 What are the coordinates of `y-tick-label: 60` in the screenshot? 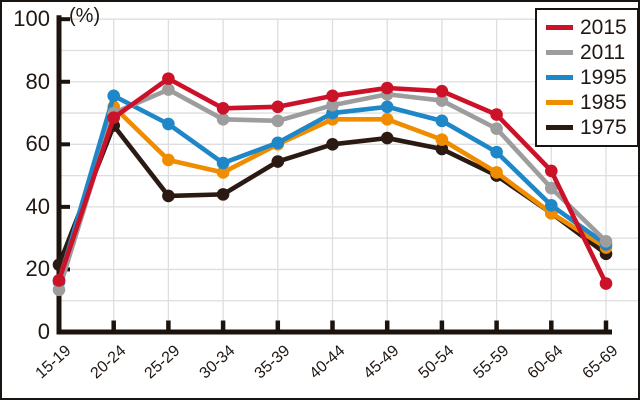 It's located at (37, 144).